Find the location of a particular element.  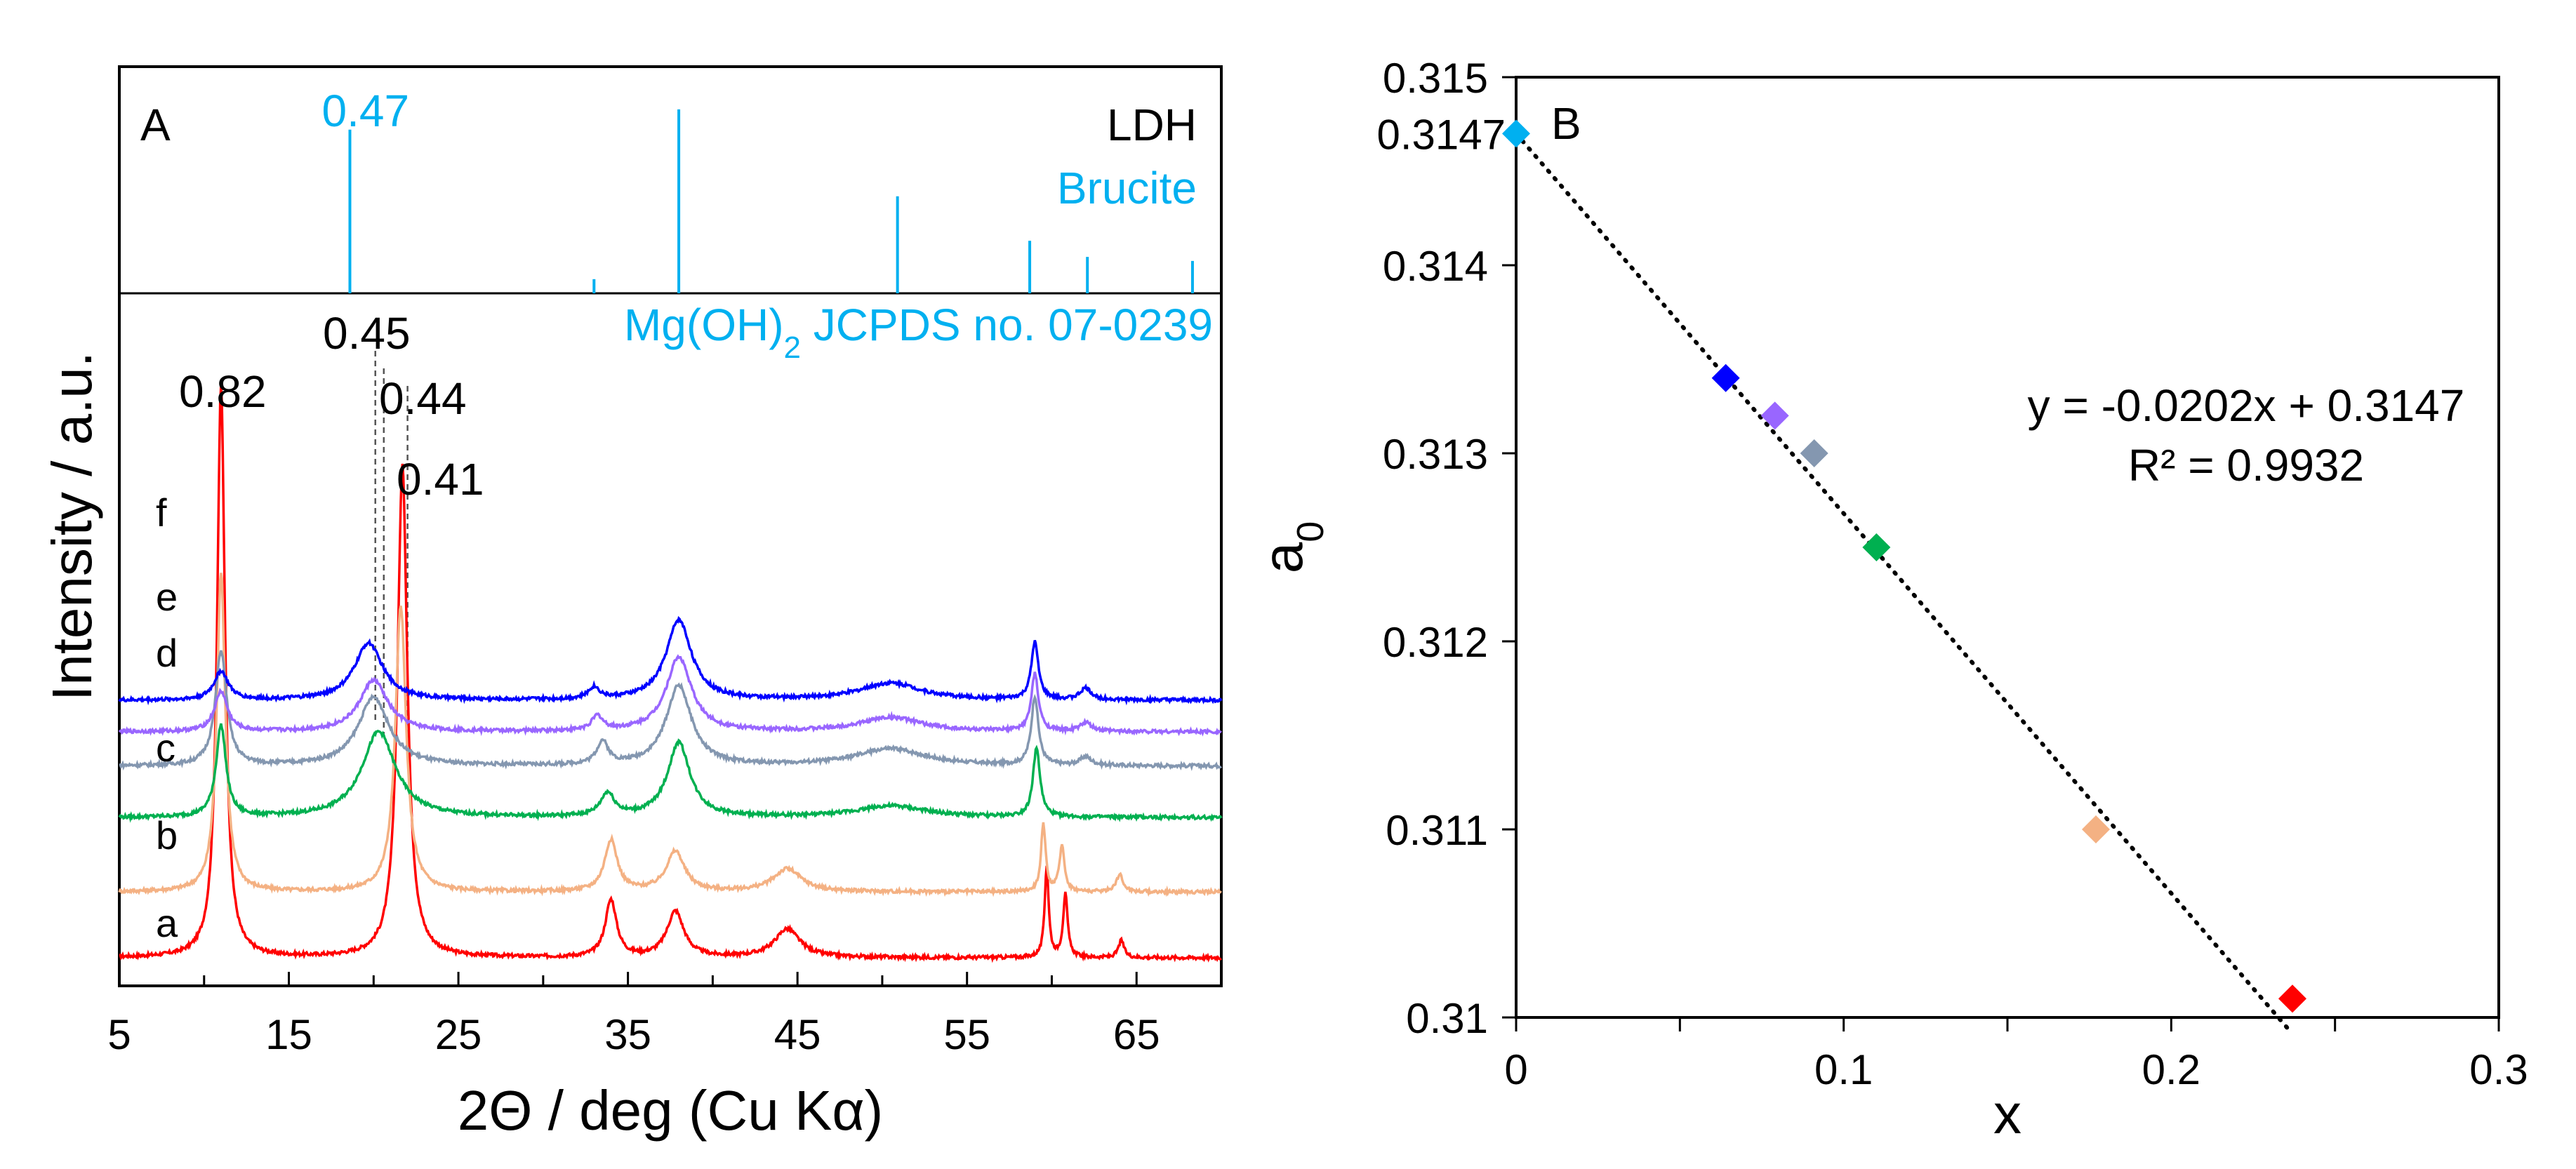

panel-a-x-ticks: 5 15 25 35 45 55 65 is located at coordinates (633, 1015).